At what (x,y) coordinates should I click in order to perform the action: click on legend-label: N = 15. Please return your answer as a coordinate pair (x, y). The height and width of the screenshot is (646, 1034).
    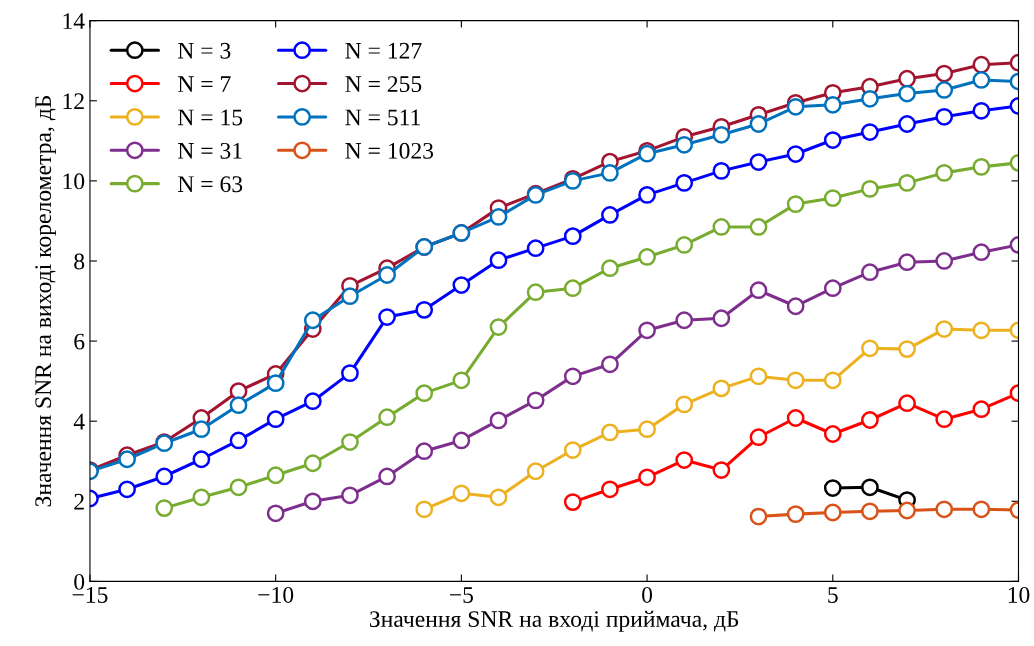
    Looking at the image, I should click on (210, 117).